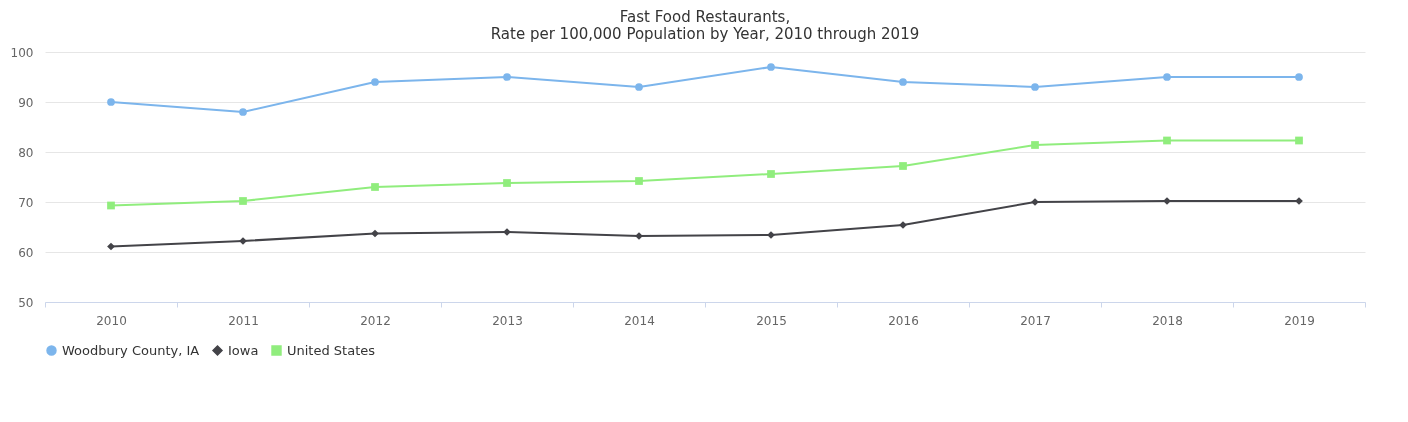  What do you see at coordinates (243, 350) in the screenshot?
I see `legend-label: Iowa` at bounding box center [243, 350].